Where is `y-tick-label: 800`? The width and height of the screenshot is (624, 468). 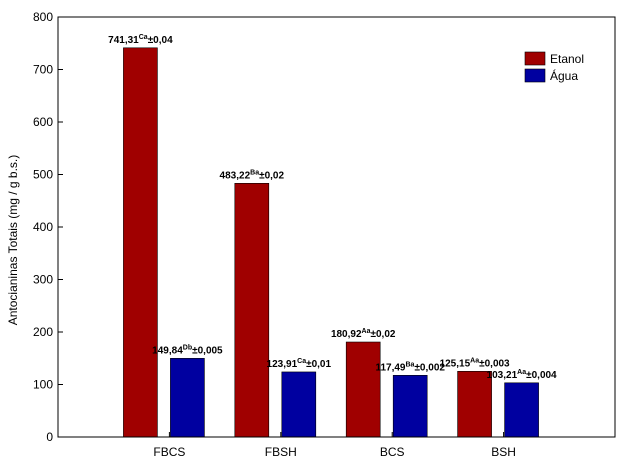
y-tick-label: 800 is located at coordinates (43, 17).